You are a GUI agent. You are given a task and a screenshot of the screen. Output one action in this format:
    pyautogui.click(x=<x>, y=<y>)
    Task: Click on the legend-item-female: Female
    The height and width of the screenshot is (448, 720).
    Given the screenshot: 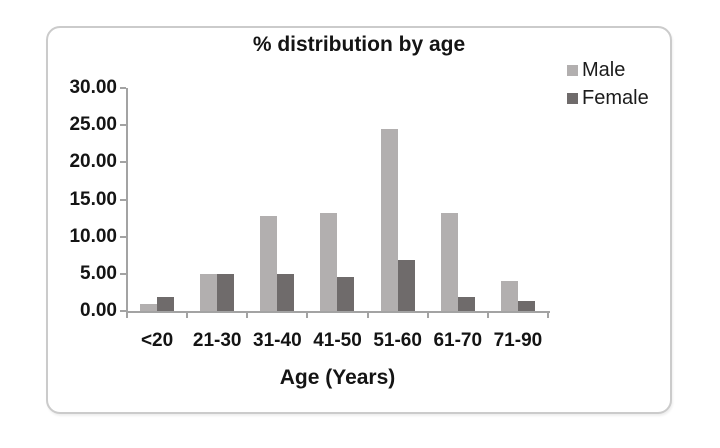 What is the action you would take?
    pyautogui.click(x=608, y=97)
    